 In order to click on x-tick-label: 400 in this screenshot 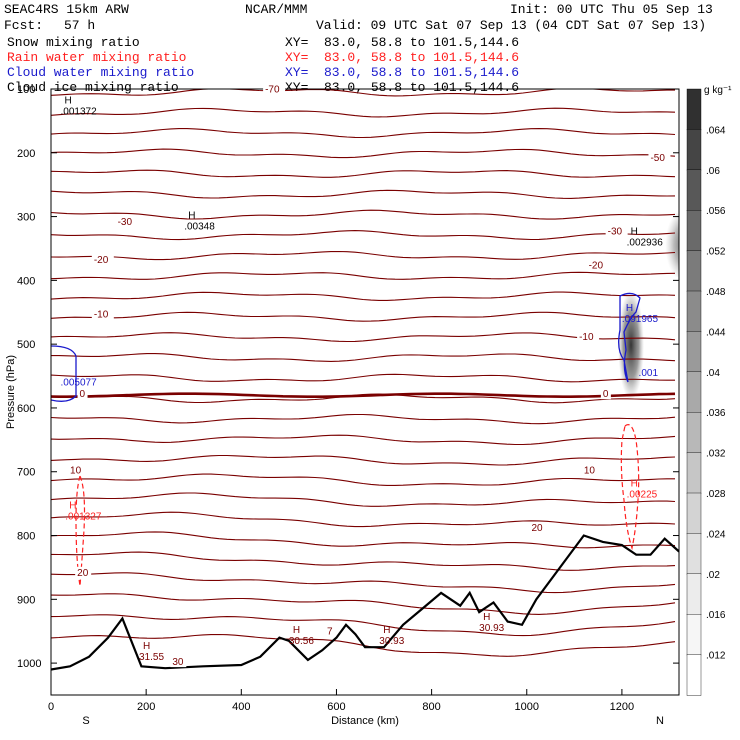, I will do `click(241, 707)`.